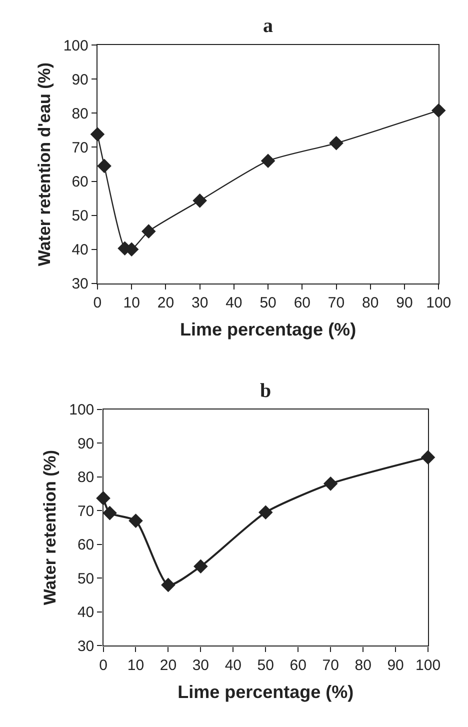 This screenshot has height=727, width=468. What do you see at coordinates (266, 391) in the screenshot?
I see `chart-title: b` at bounding box center [266, 391].